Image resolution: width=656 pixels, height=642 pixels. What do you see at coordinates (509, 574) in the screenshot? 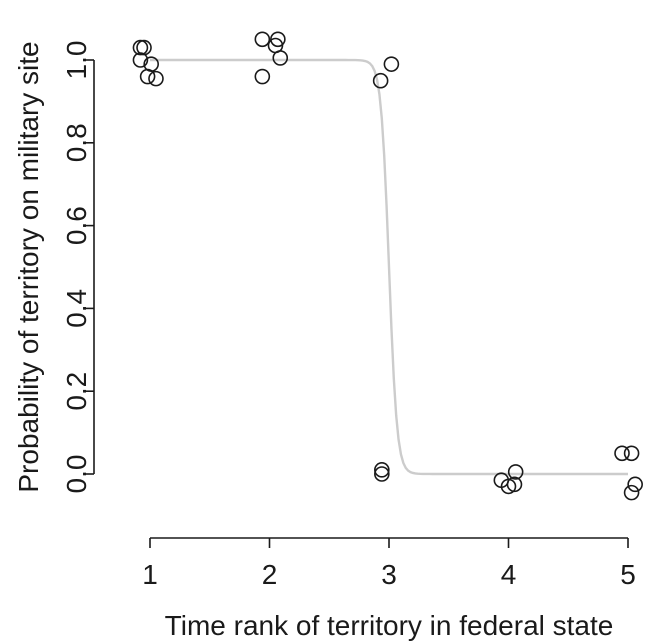
I see `x-tick-label: 4` at bounding box center [509, 574].